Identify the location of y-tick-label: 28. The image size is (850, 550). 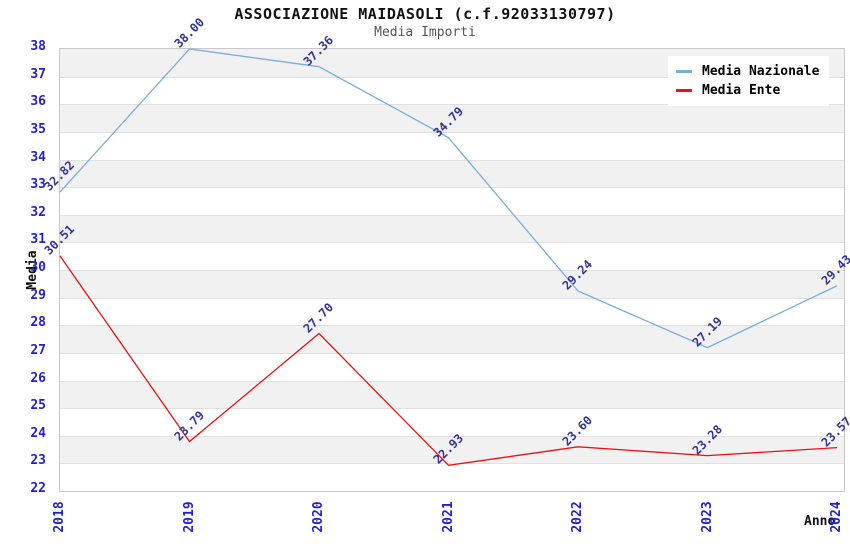
(38, 323).